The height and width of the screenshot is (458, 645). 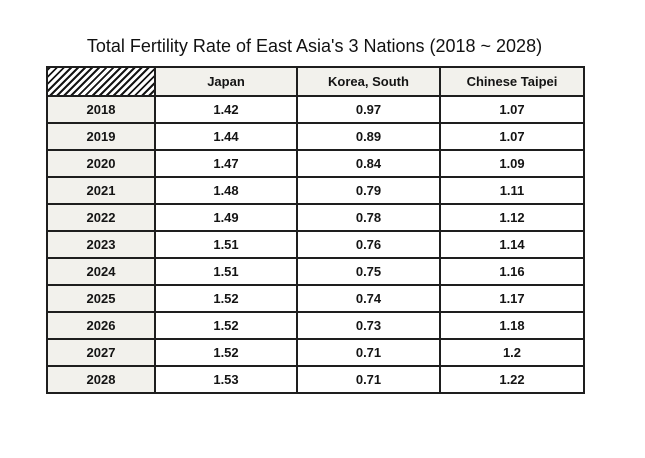 What do you see at coordinates (101, 163) in the screenshot?
I see `year-cell: 2020` at bounding box center [101, 163].